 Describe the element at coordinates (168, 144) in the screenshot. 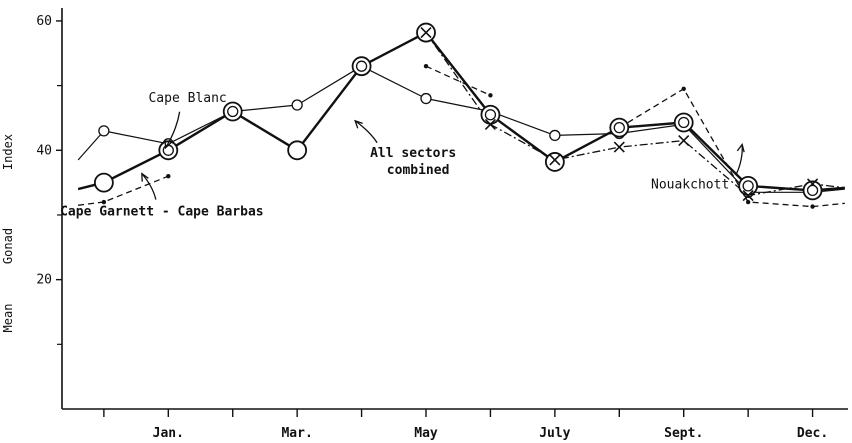

I see `cape-blanc-arrow-head` at that location.